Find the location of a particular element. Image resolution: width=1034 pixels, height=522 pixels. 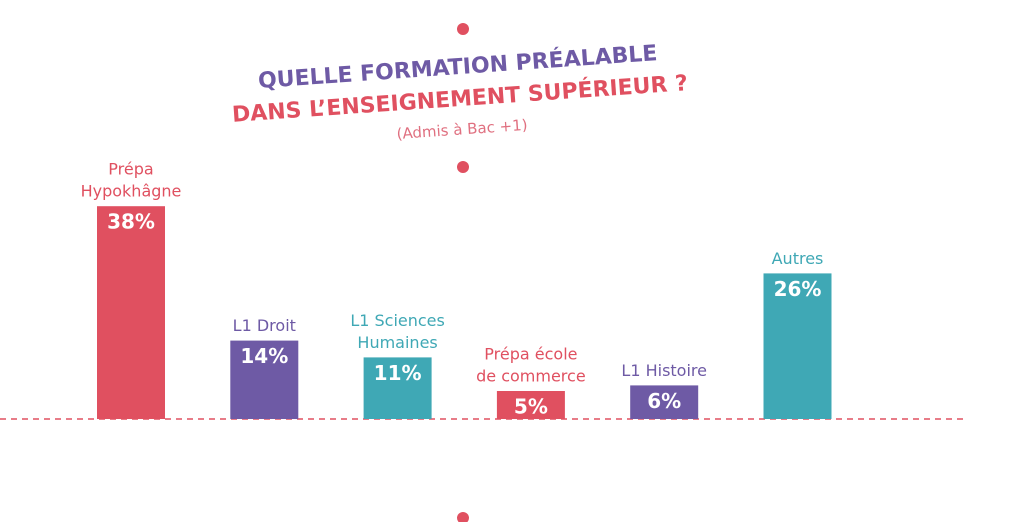

value-label: 26% is located at coordinates (798, 289).